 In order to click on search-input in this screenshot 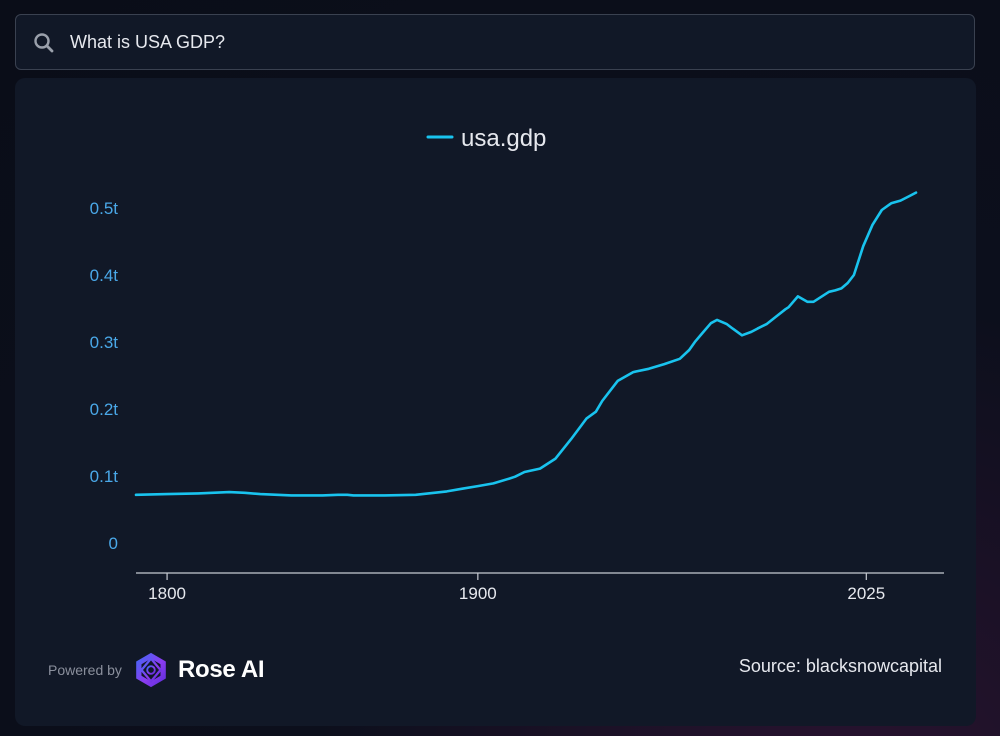, I will do `click(510, 42)`.